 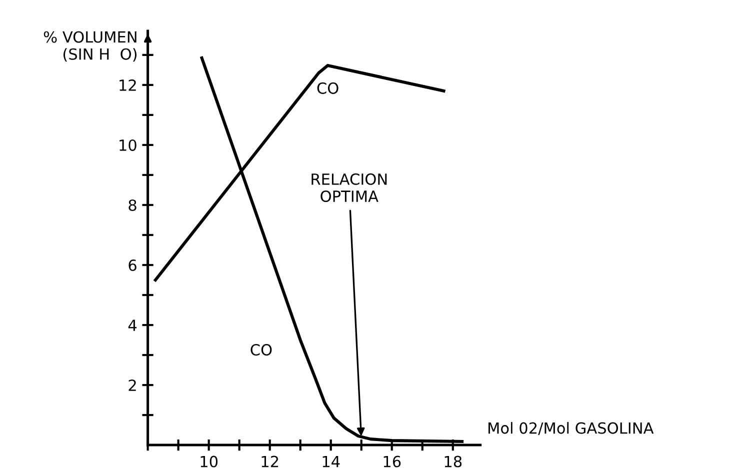 What do you see at coordinates (331, 462) in the screenshot?
I see `x-tick-label: 14` at bounding box center [331, 462].